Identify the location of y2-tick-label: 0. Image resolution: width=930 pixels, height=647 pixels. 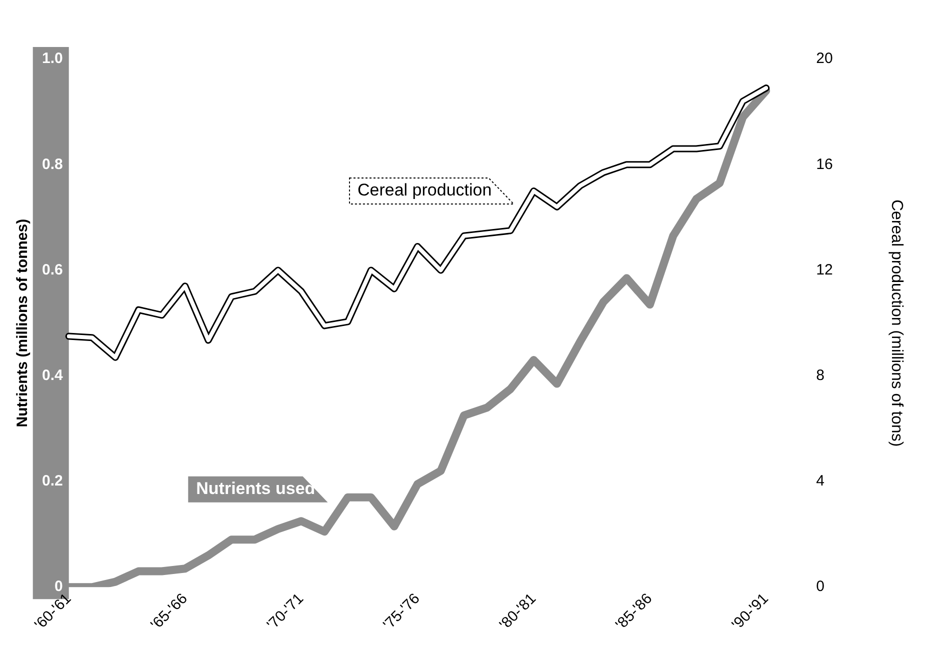
(820, 587).